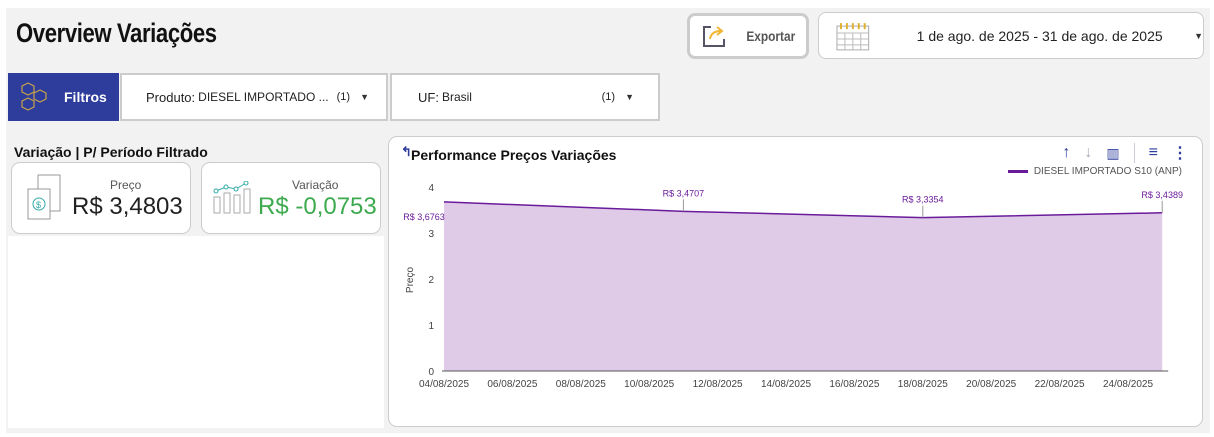 The height and width of the screenshot is (437, 1214). Describe the element at coordinates (1134, 153) in the screenshot. I see `toolbar-divider` at that location.